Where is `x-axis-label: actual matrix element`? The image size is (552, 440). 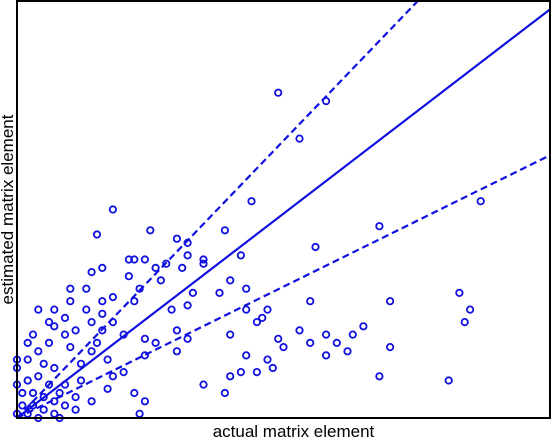
x-axis-label: actual matrix element is located at coordinates (294, 431).